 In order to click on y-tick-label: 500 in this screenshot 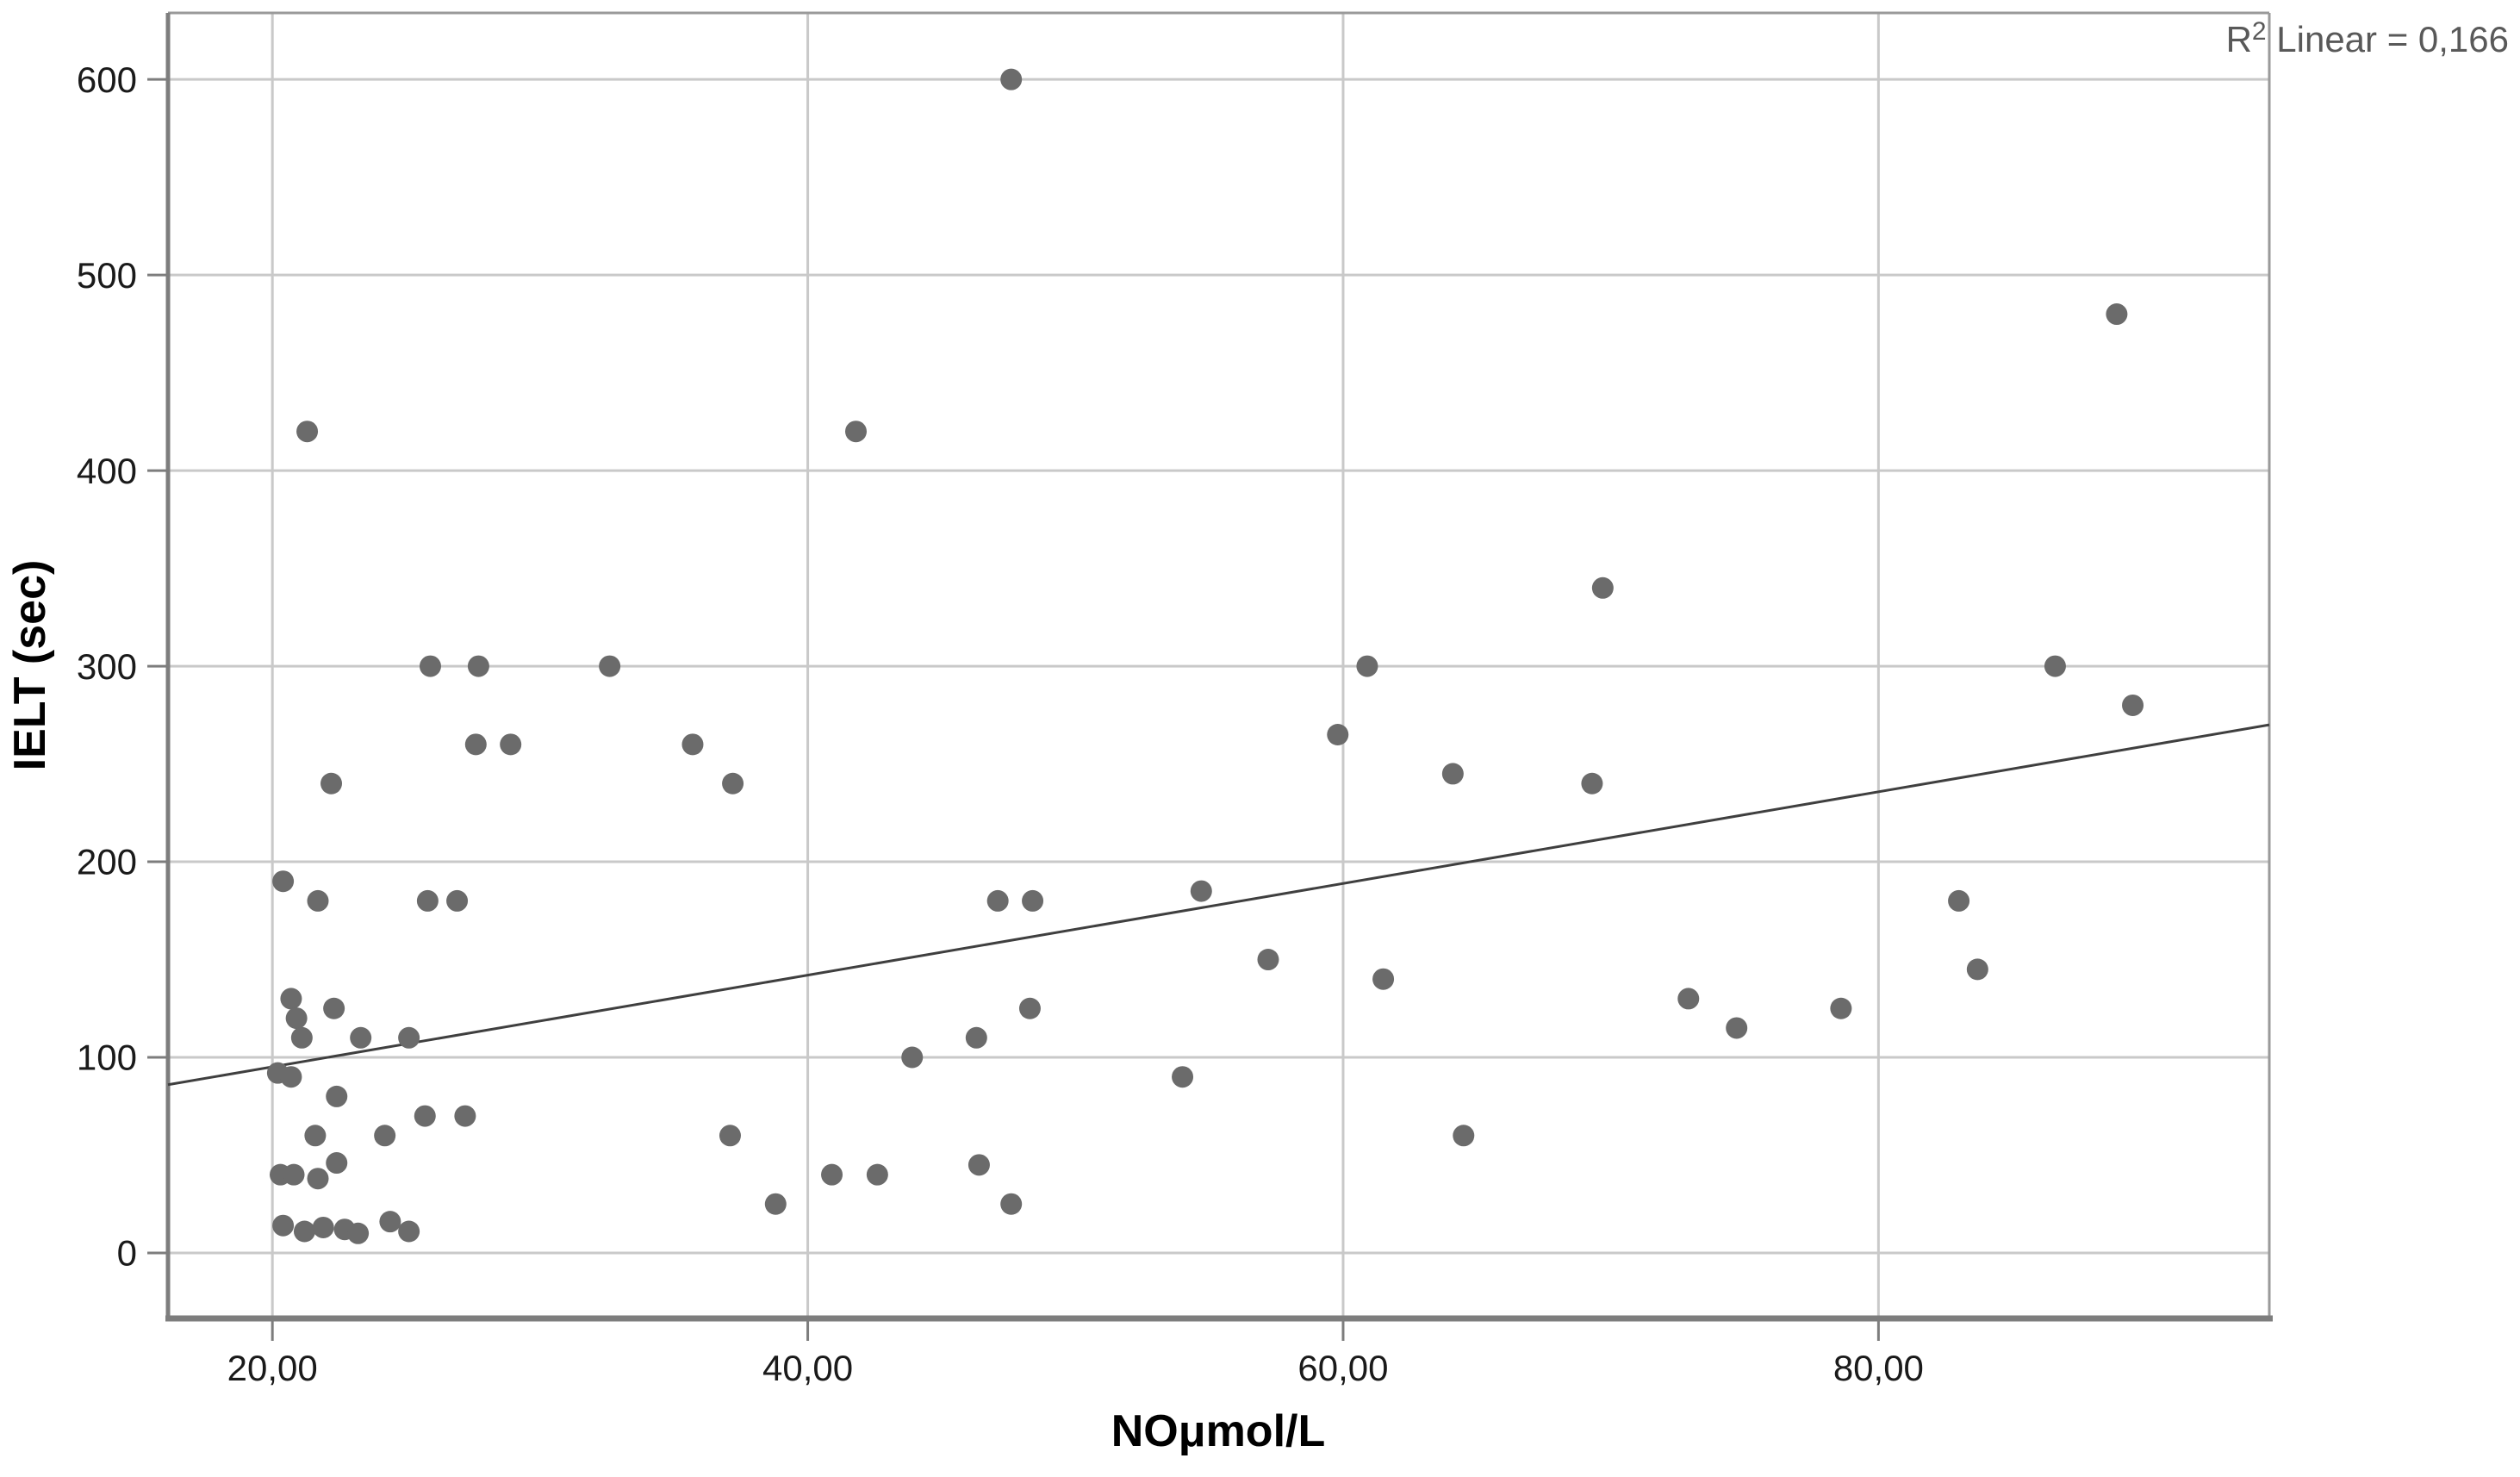, I will do `click(107, 275)`.